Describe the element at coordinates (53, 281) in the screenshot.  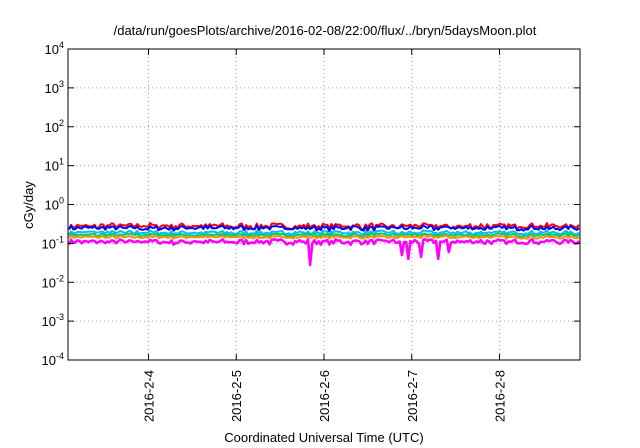
I see `y-tick-label: 10⁻²` at that location.